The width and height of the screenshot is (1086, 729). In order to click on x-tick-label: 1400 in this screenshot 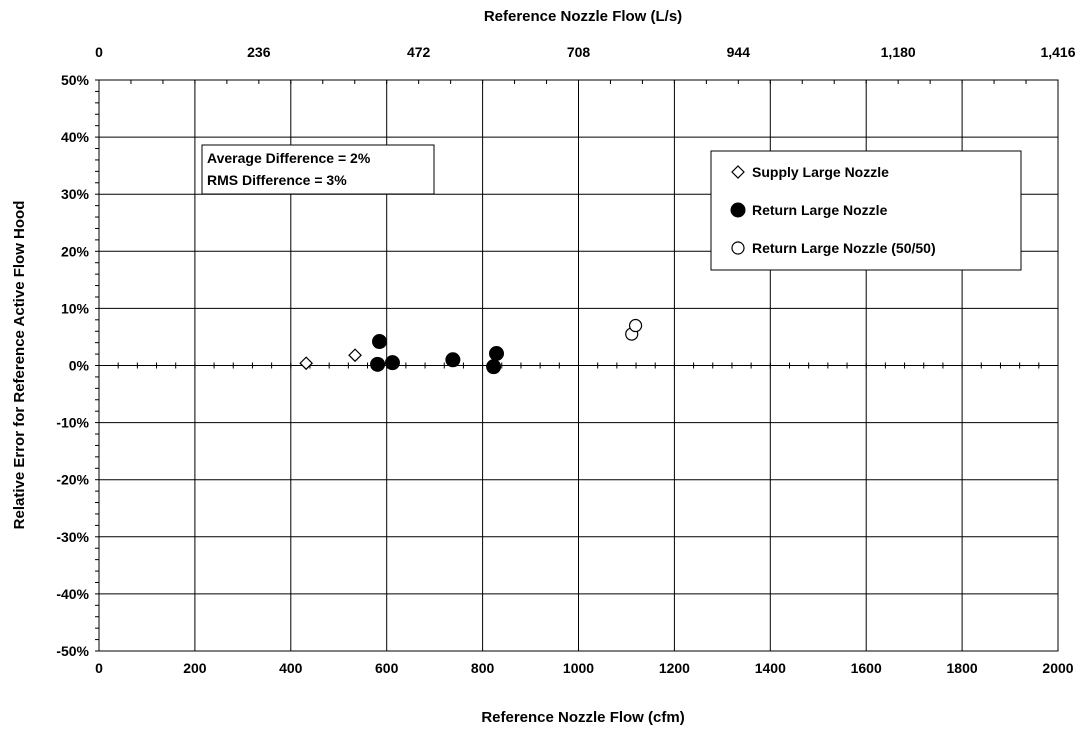, I will do `click(770, 668)`.